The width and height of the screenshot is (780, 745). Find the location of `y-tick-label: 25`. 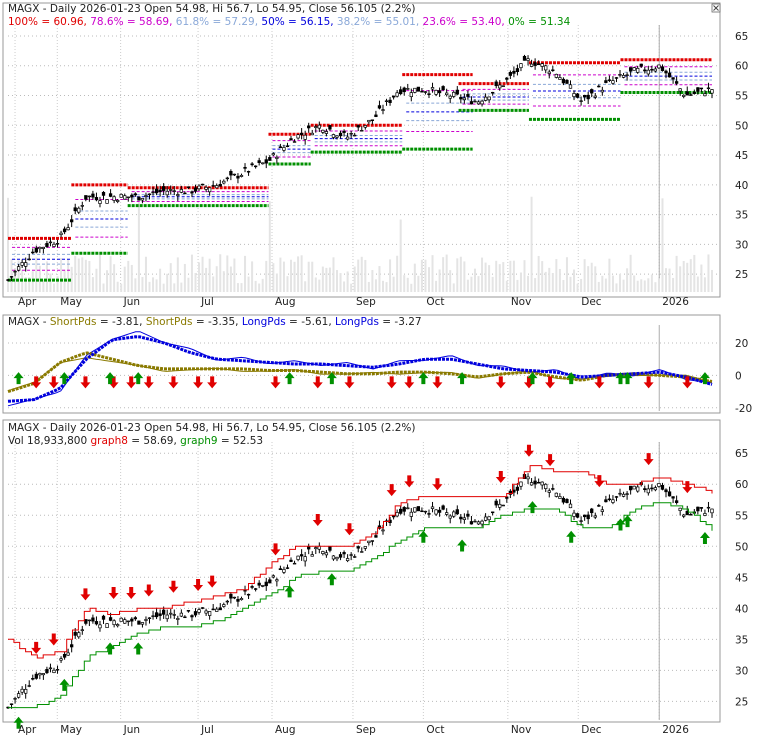

y-tick-label: 25 is located at coordinates (741, 702).